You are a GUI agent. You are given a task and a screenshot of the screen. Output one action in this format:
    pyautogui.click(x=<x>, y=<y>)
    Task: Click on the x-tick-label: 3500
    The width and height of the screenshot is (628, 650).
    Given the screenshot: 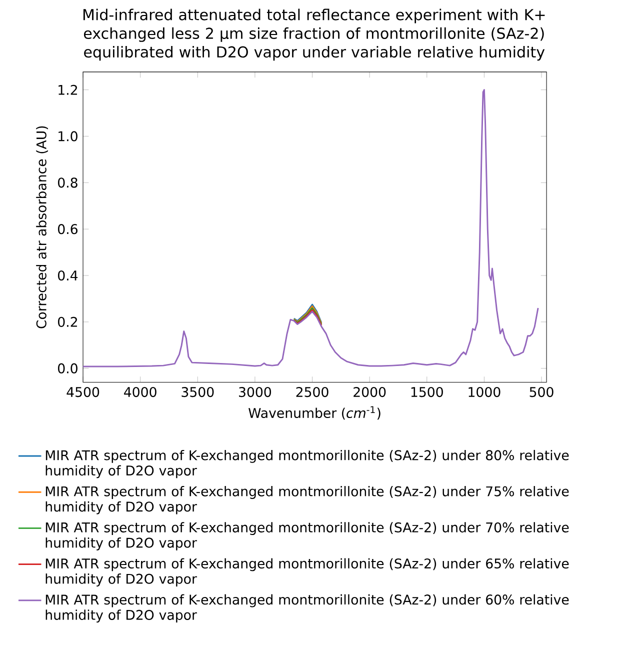 What is the action you would take?
    pyautogui.click(x=198, y=392)
    